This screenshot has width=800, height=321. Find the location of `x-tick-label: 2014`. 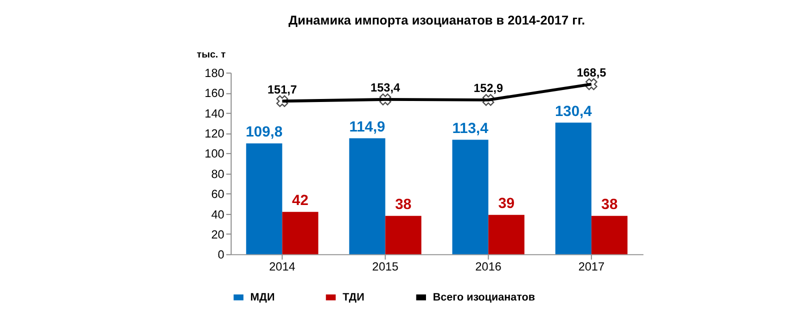

x-tick-label: 2014 is located at coordinates (282, 267).